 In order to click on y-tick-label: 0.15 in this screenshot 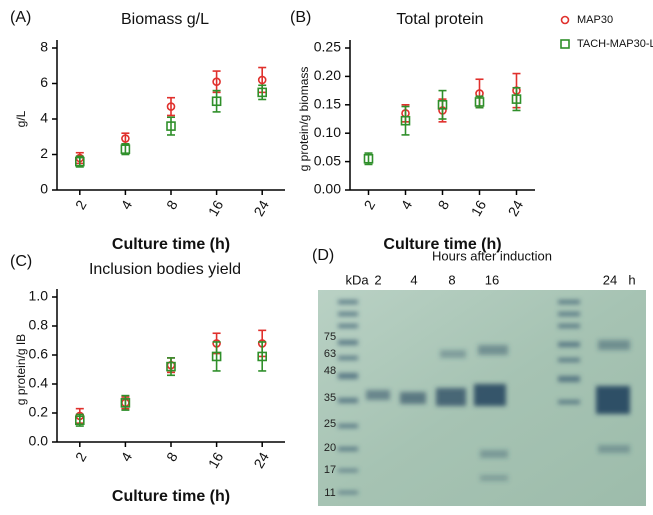, I will do `click(327, 104)`.